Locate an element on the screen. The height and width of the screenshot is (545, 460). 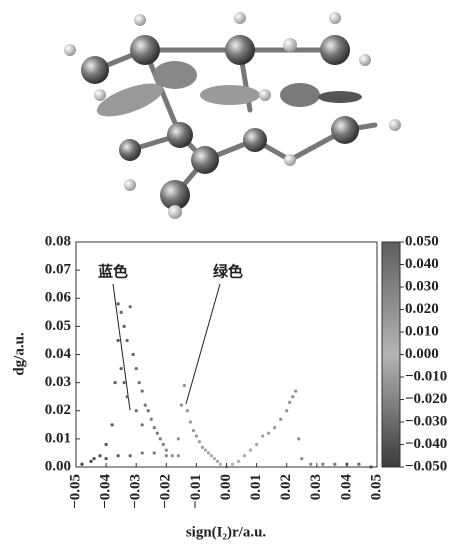
x-tick-label: −0.02 is located at coordinates (166, 491).